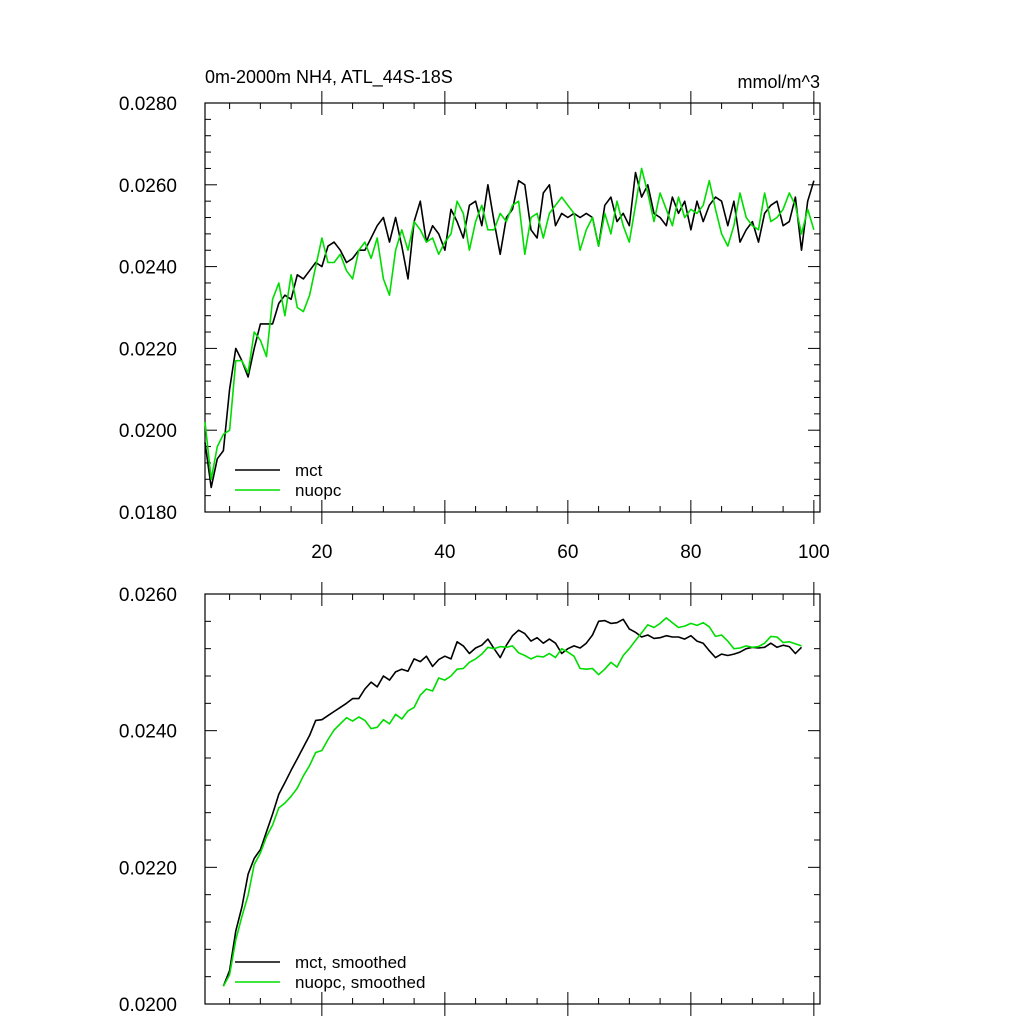  What do you see at coordinates (318, 490) in the screenshot?
I see `legend-label: nuopc` at bounding box center [318, 490].